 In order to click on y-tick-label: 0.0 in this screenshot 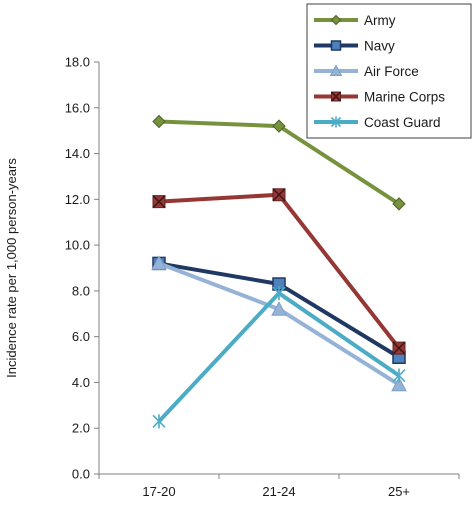, I will do `click(81, 474)`.